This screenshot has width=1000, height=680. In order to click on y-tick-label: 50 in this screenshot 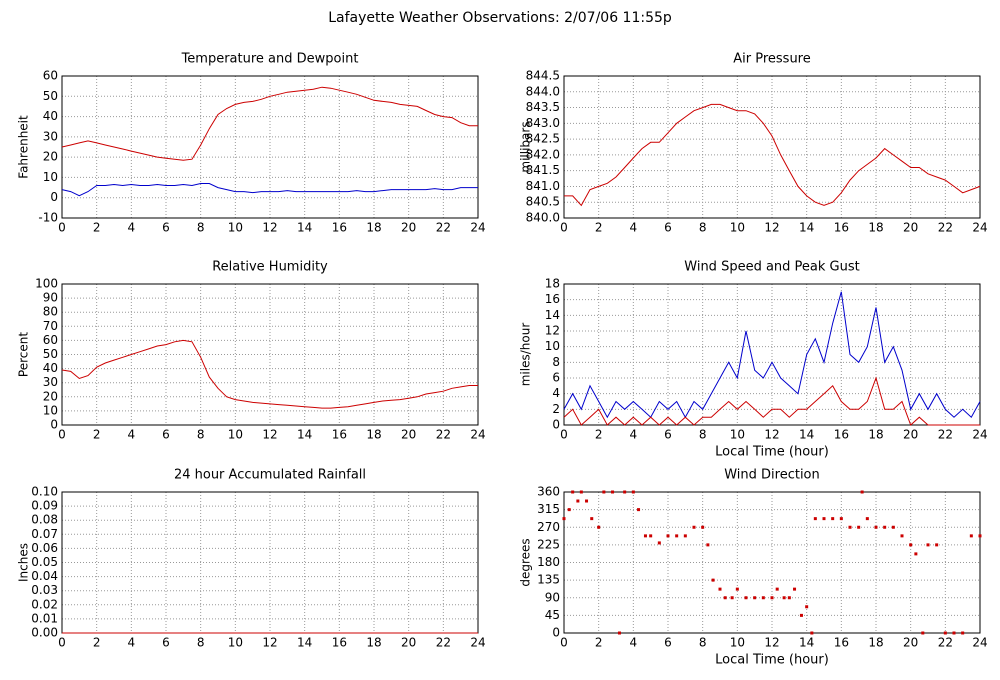, I will do `click(50, 96)`.